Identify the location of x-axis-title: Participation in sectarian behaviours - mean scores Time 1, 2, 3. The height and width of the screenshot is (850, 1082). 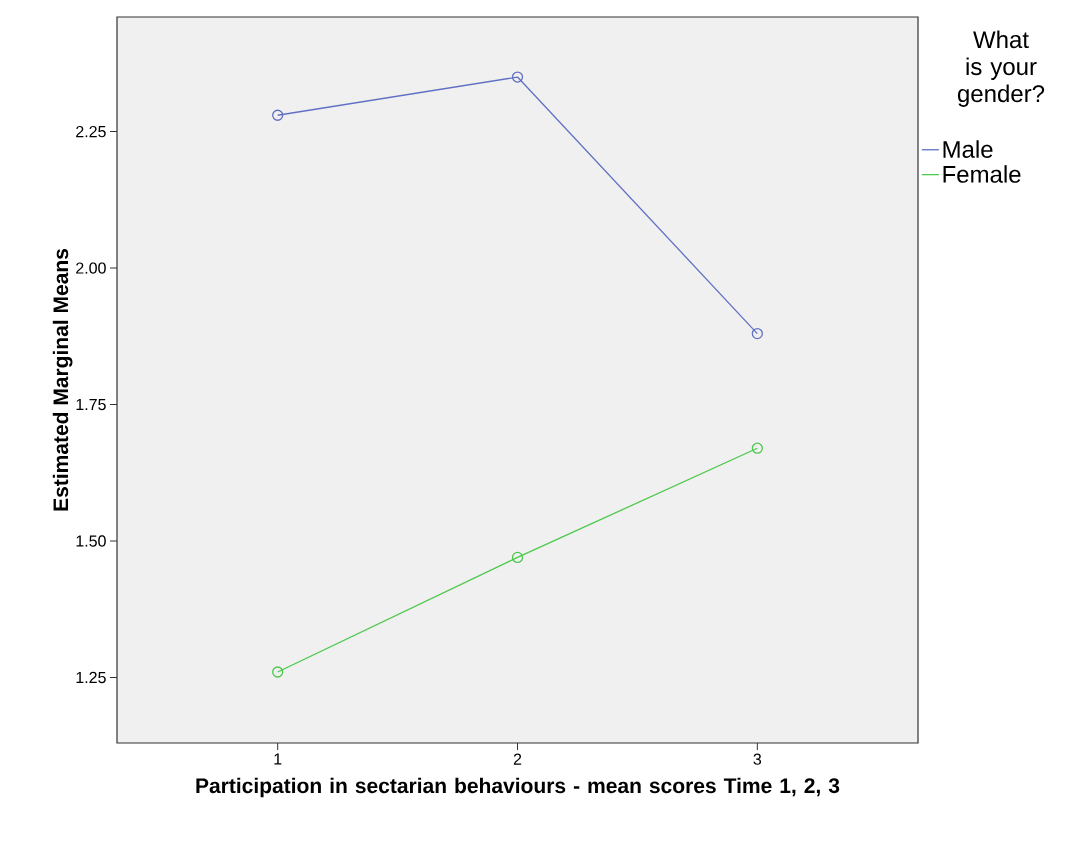
(518, 787).